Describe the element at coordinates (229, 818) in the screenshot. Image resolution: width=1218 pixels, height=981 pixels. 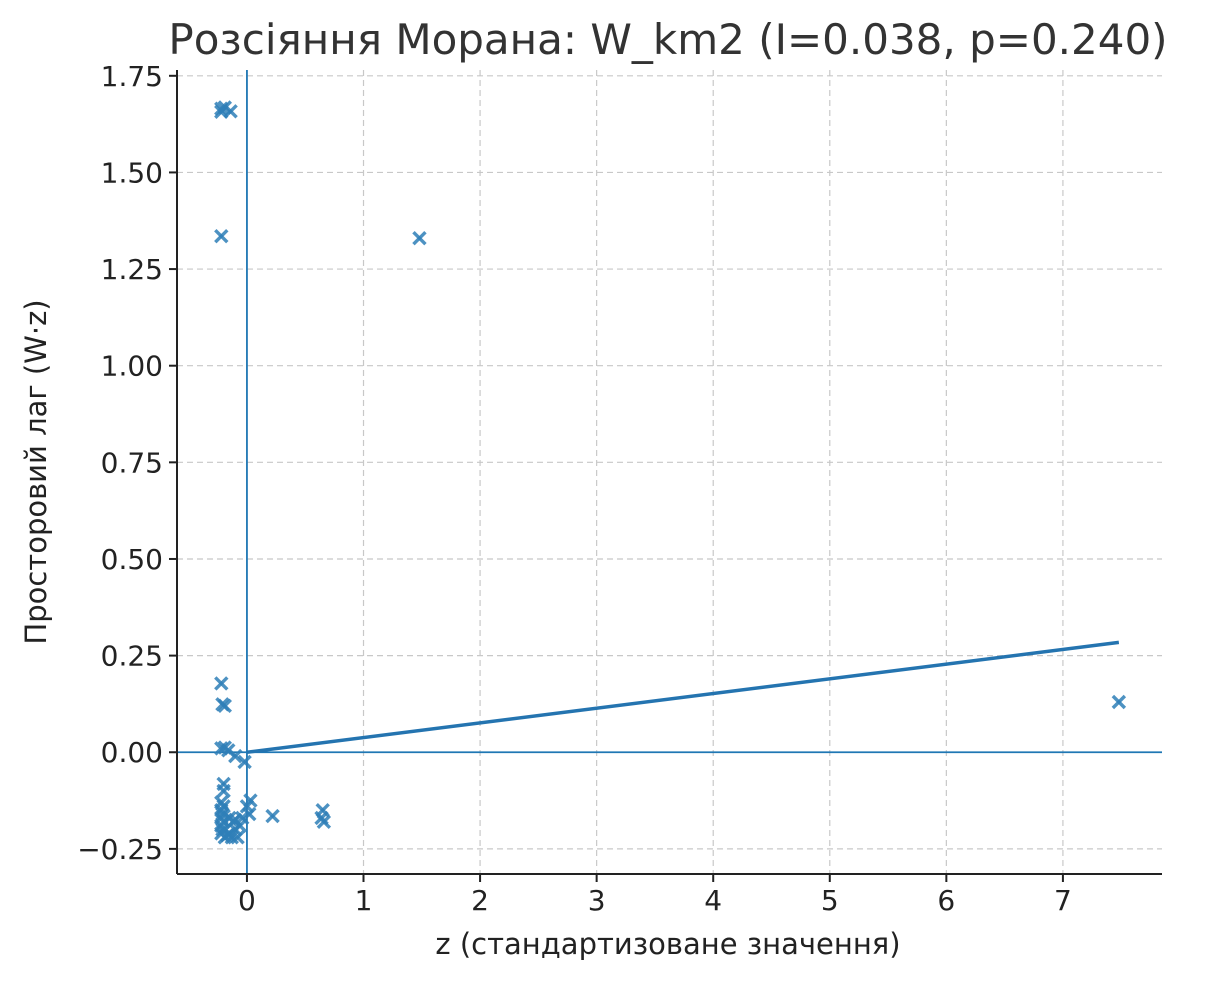
I see `data-point-33-stroke-b` at that location.